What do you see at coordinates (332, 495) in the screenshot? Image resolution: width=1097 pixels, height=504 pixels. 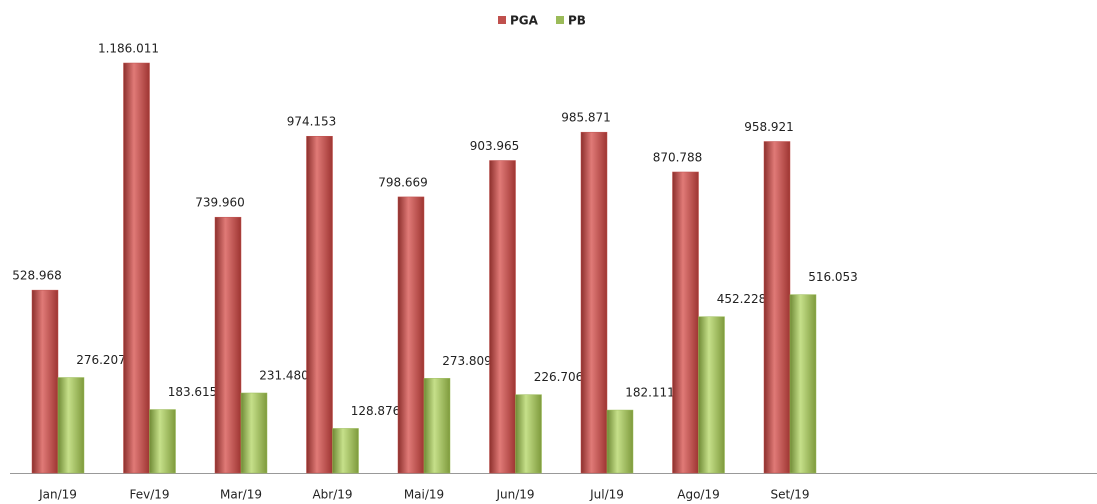 I see `x-tick-label: Abr/19` at bounding box center [332, 495].